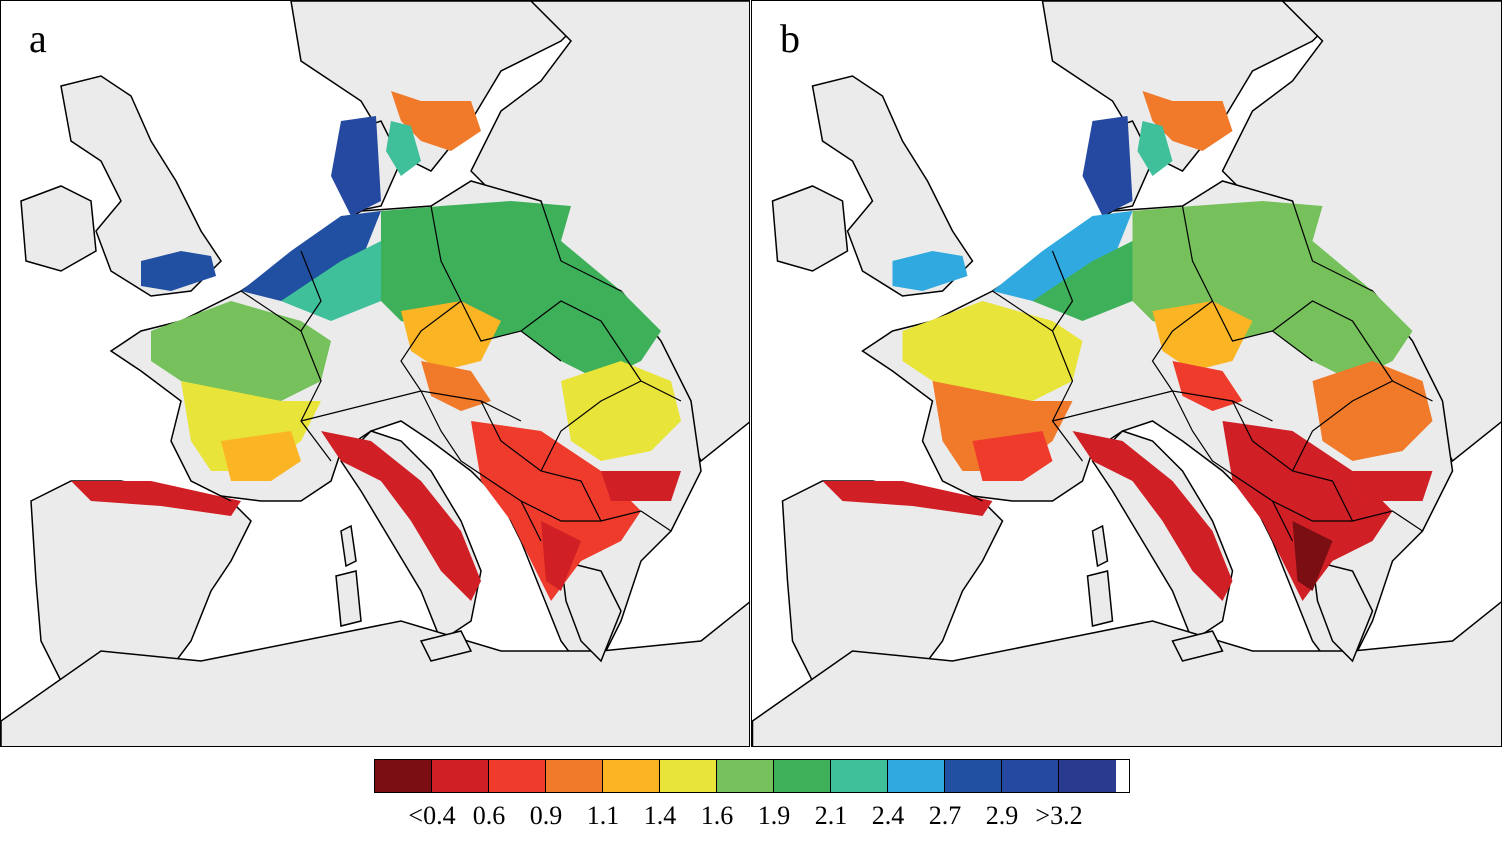  Describe the element at coordinates (774, 815) in the screenshot. I see `colorbar-tick-label: 1.9` at that location.